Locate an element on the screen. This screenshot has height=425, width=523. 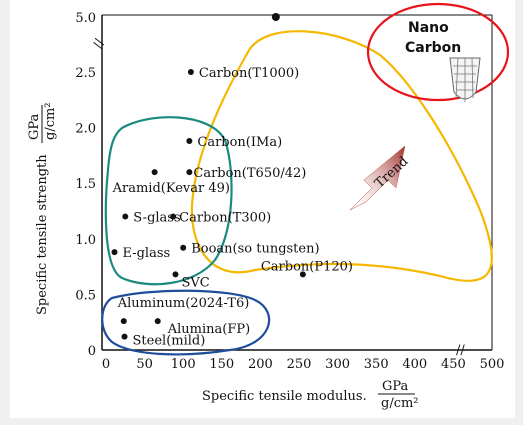
x-tick-label: 150 is located at coordinates (221, 364).